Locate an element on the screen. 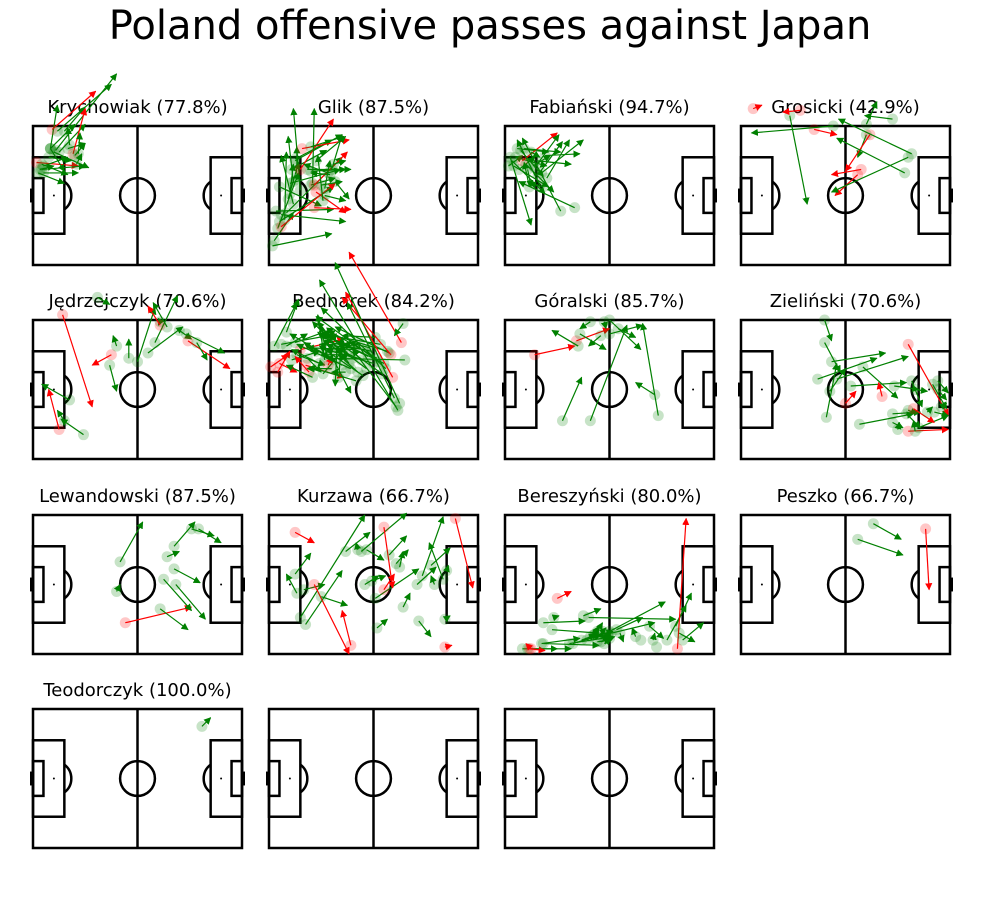  pass-origin-success is located at coordinates (641, 640).